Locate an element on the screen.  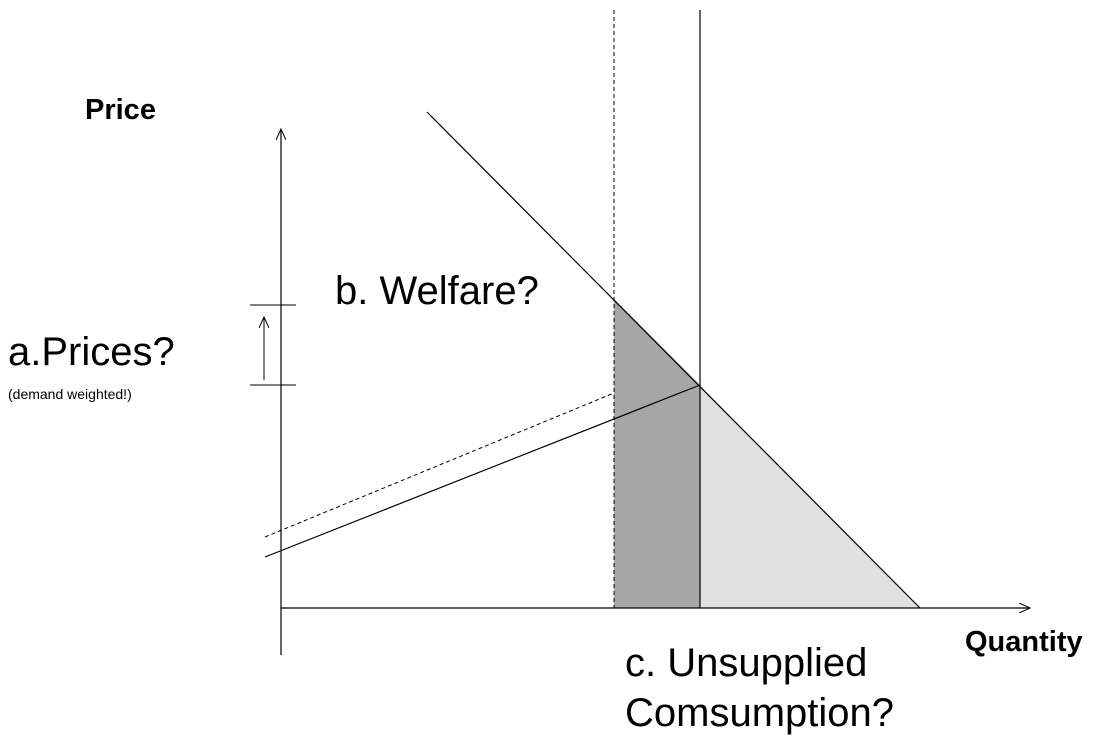
unsupplied-label: Comsumption? is located at coordinates (759, 713).